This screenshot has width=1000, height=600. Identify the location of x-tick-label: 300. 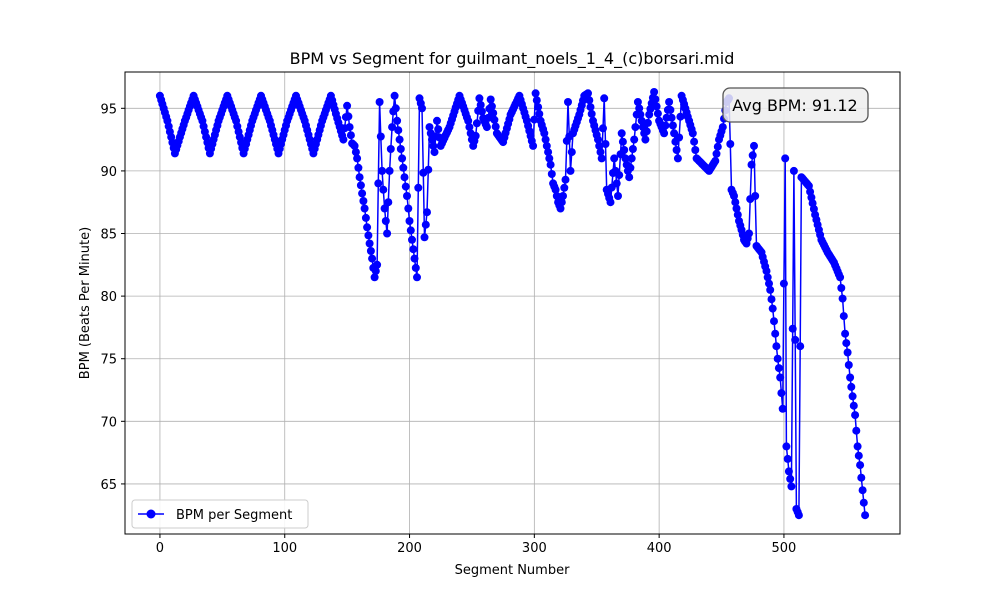
(534, 548).